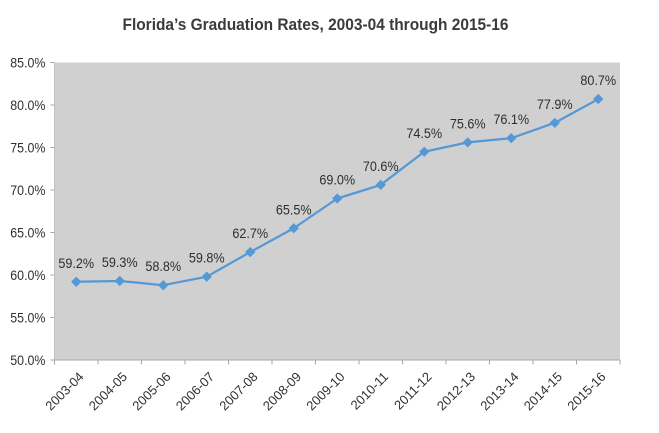 This screenshot has width=659, height=433. What do you see at coordinates (381, 166) in the screenshot?
I see `svg-text: 70.6%` at bounding box center [381, 166].